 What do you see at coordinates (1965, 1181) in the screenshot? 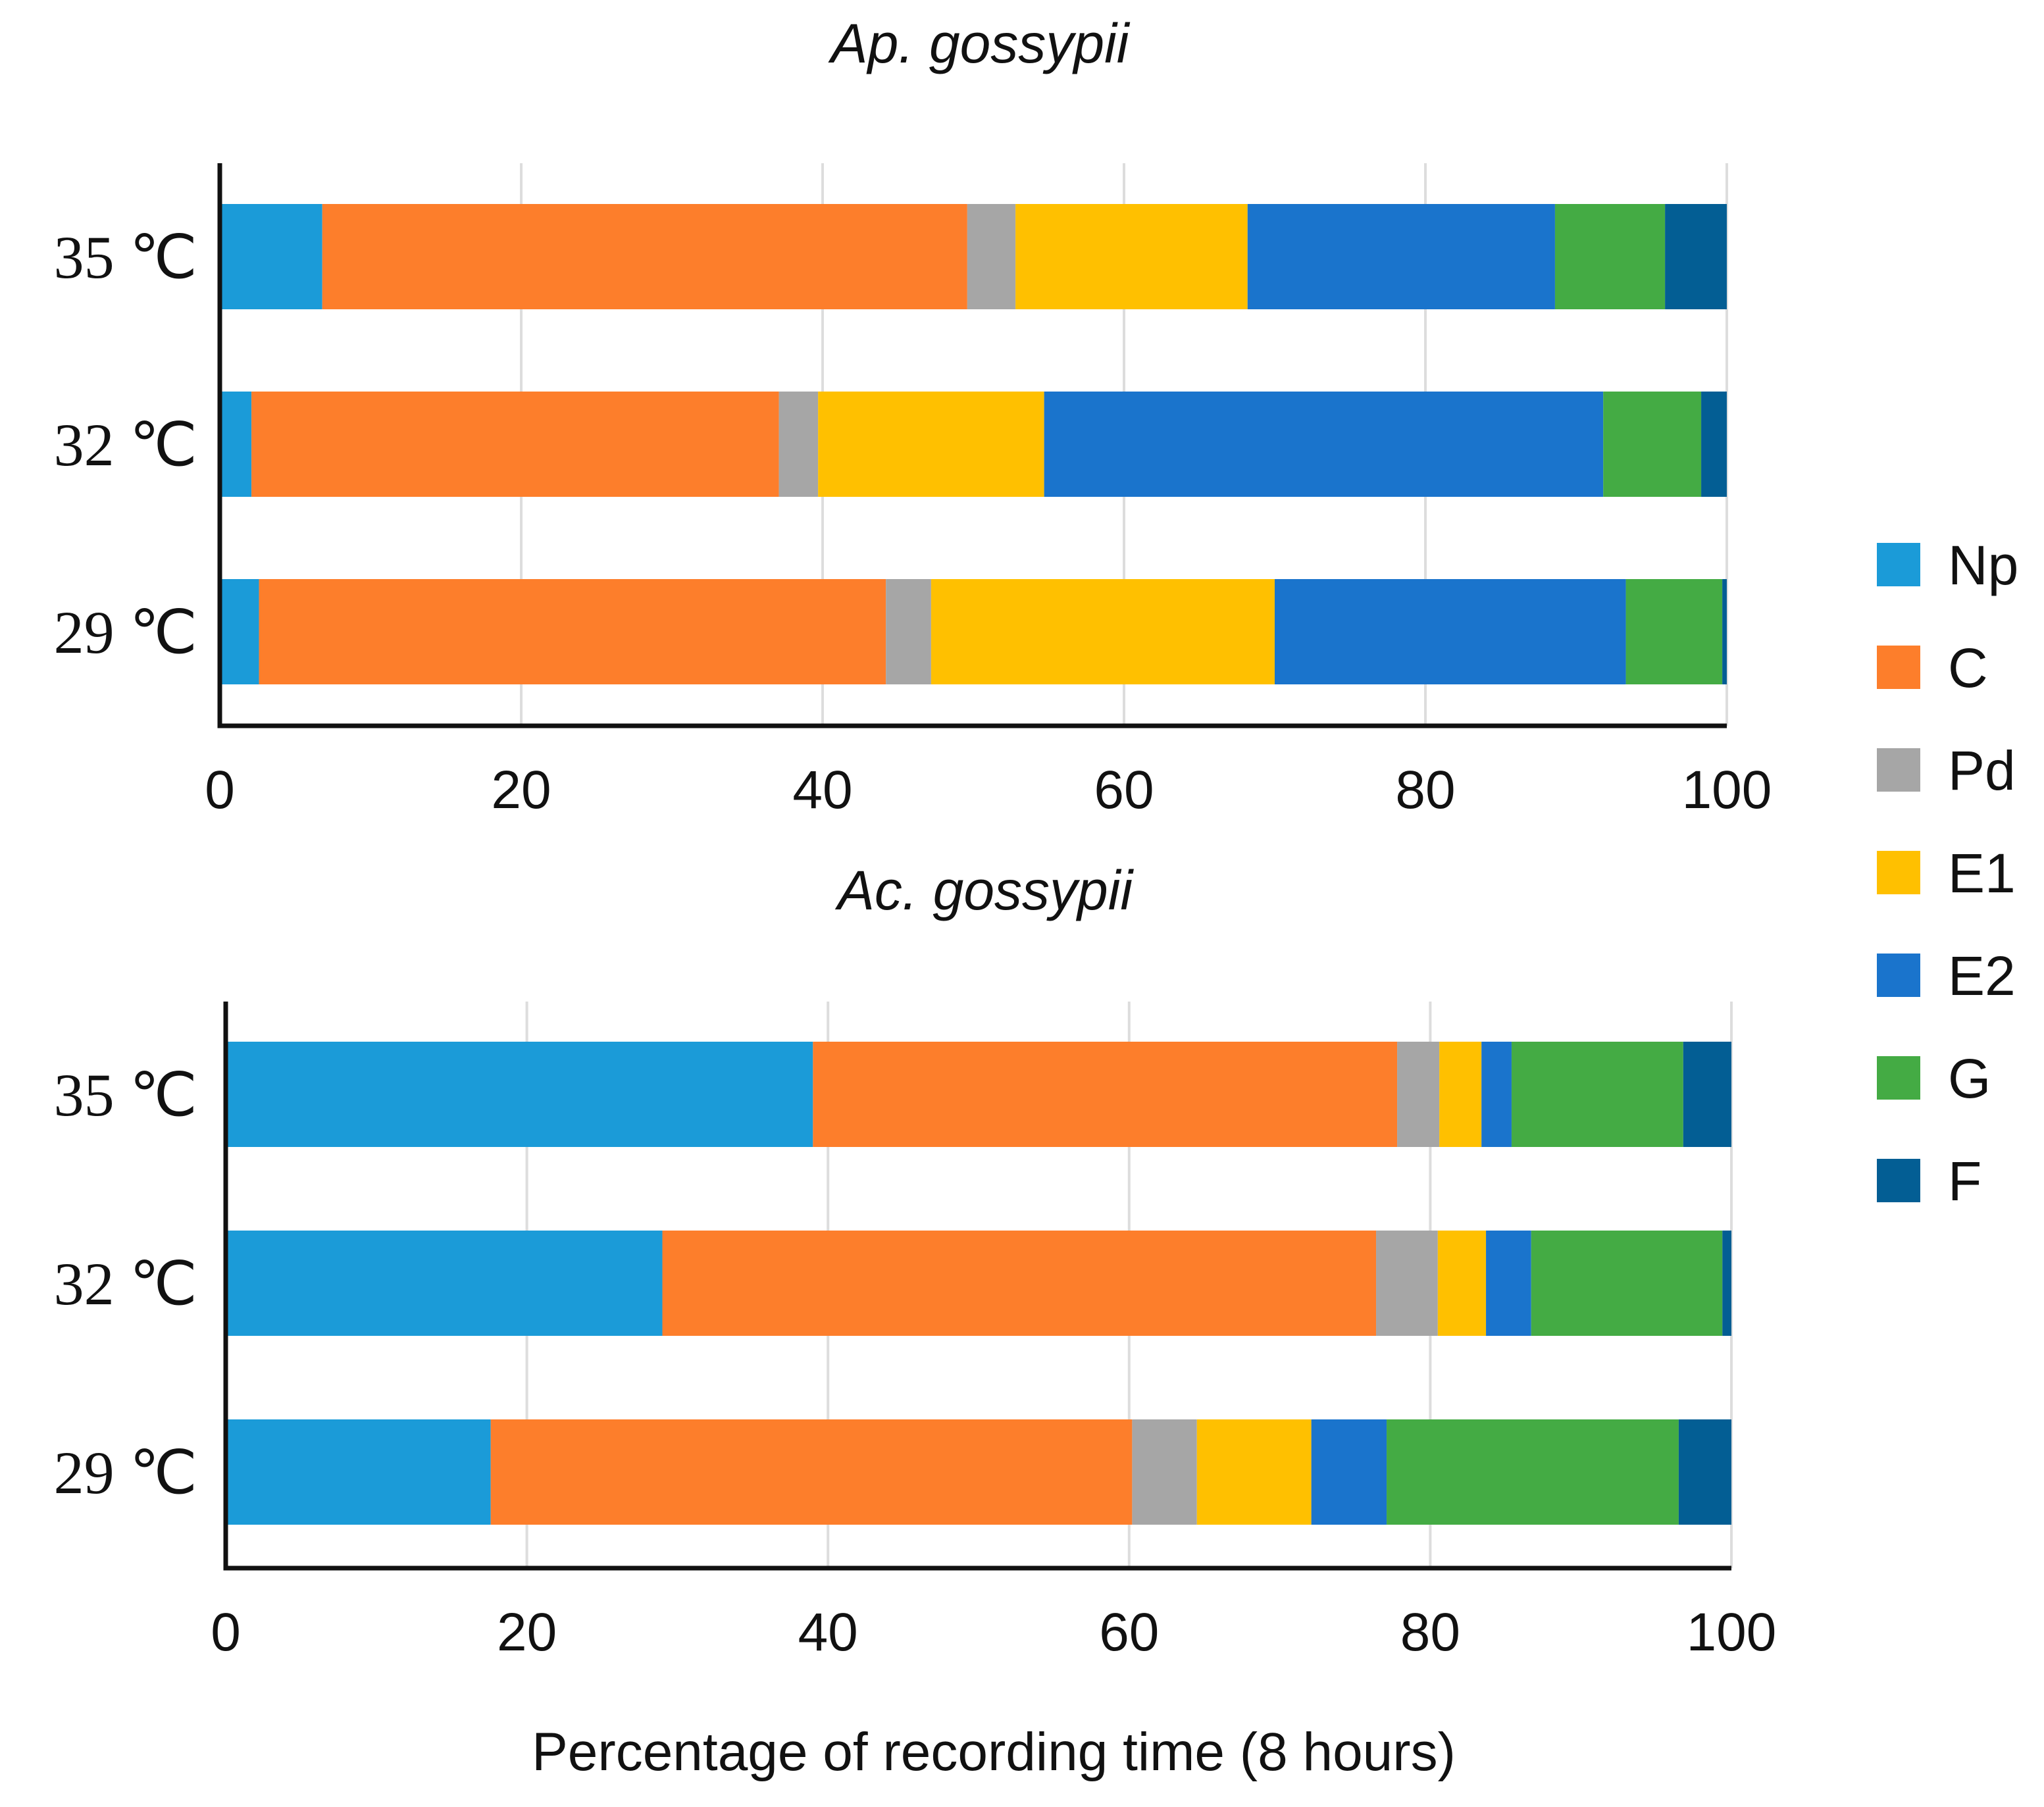
I see `legend-label: F` at bounding box center [1965, 1181].